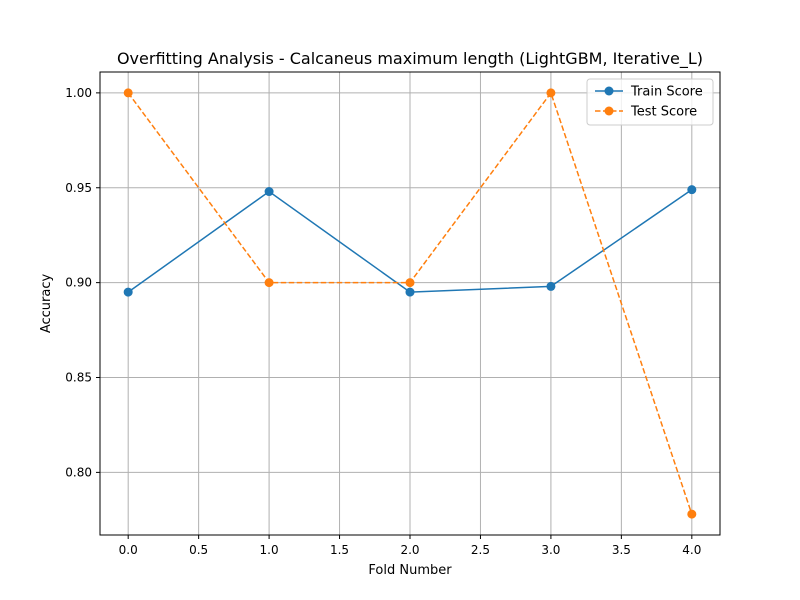 The height and width of the screenshot is (600, 800). Describe the element at coordinates (609, 111) in the screenshot. I see `test-score-legend-marker` at that location.